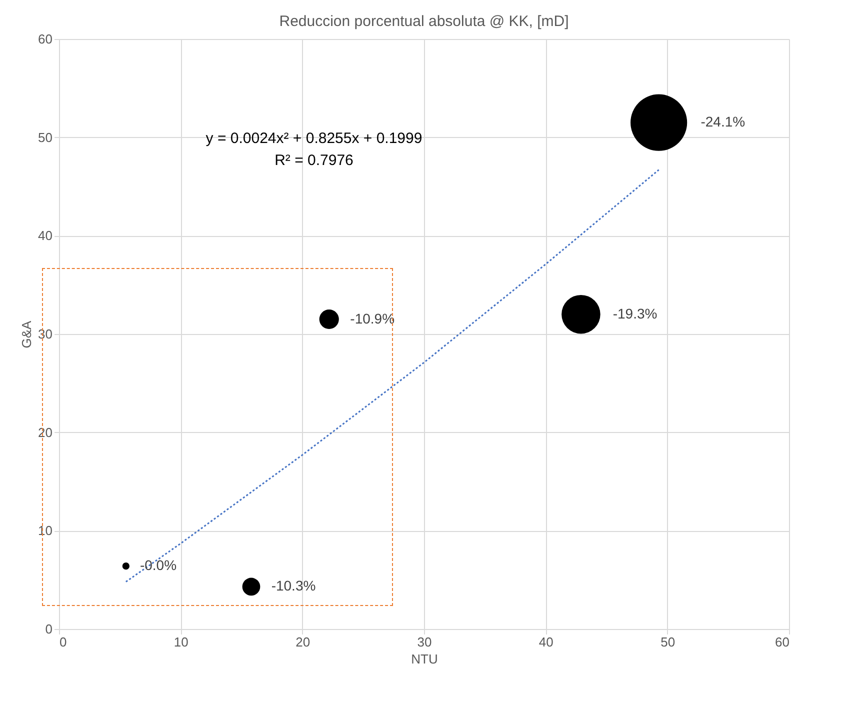  Describe the element at coordinates (63, 642) in the screenshot. I see `x-tick-label: 0` at that location.